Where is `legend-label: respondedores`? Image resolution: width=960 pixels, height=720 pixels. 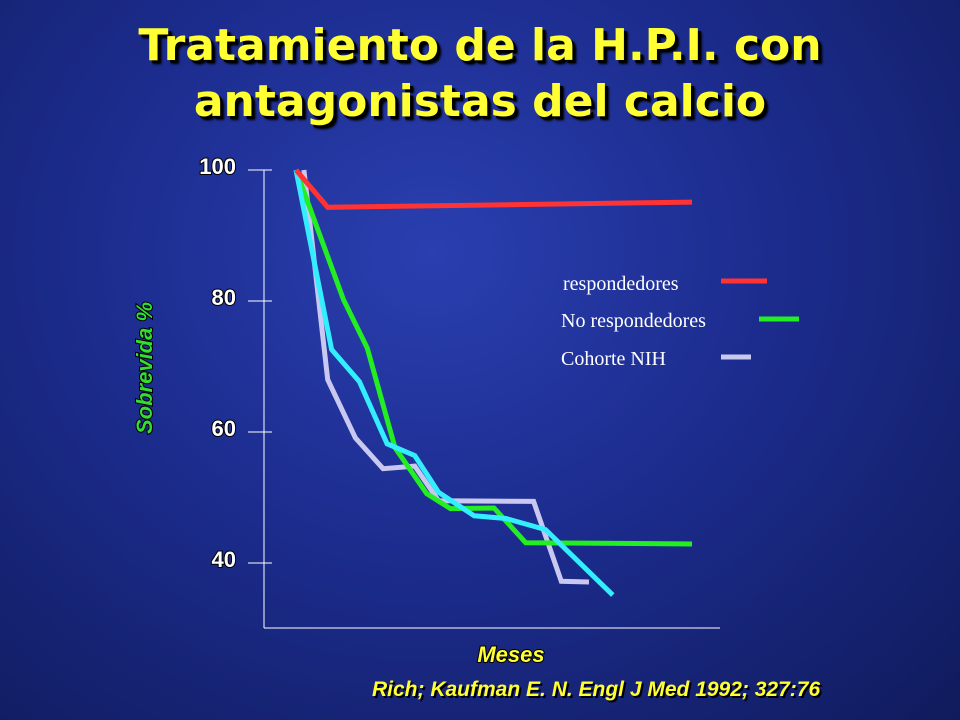
legend-label: respondedores is located at coordinates (621, 284).